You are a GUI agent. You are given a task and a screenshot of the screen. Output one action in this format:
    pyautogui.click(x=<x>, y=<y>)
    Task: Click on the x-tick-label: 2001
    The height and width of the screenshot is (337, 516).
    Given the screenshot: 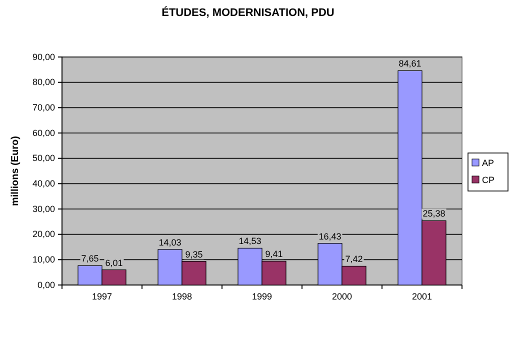 What is the action you would take?
    pyautogui.click(x=422, y=296)
    